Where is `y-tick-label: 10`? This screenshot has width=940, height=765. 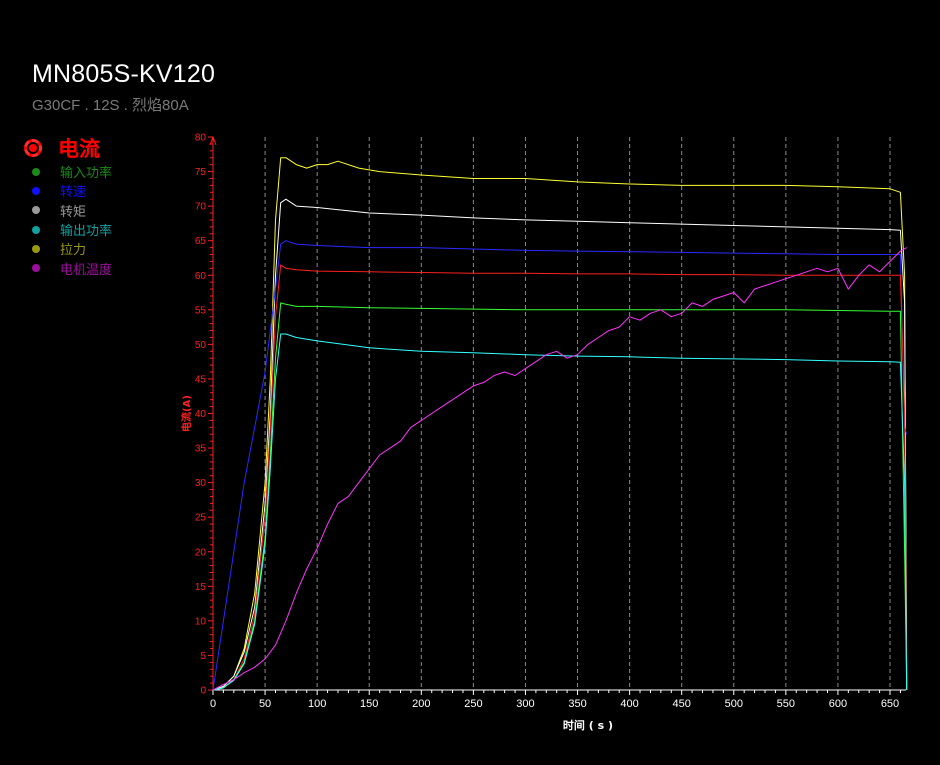 y-tick-label: 10 is located at coordinates (201, 621).